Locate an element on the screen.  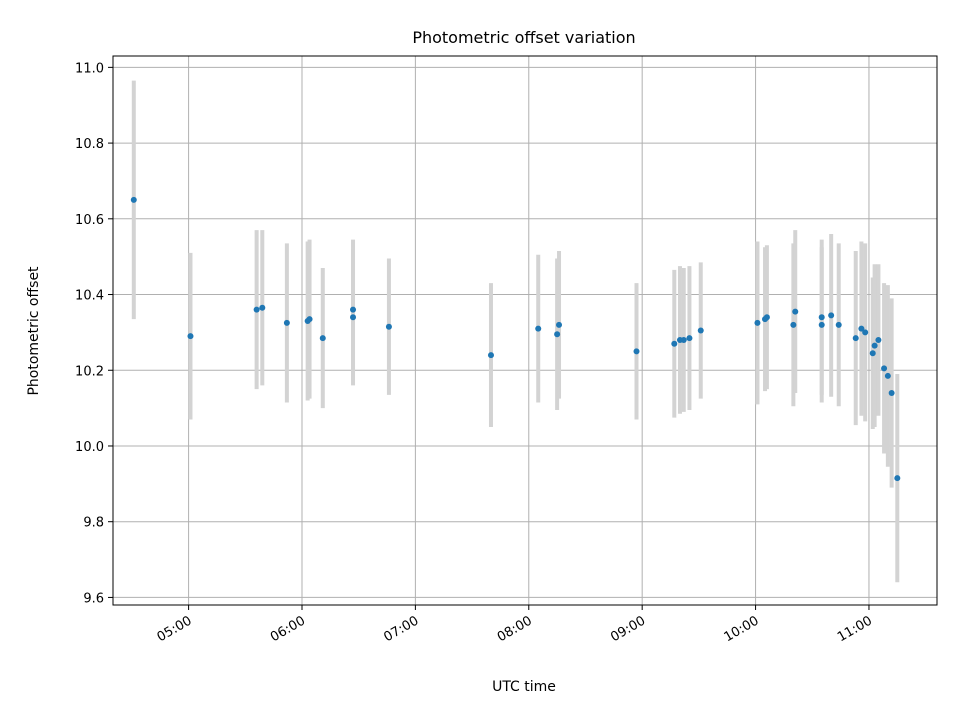
y-tick-label: 10.8 is located at coordinates (89, 144).